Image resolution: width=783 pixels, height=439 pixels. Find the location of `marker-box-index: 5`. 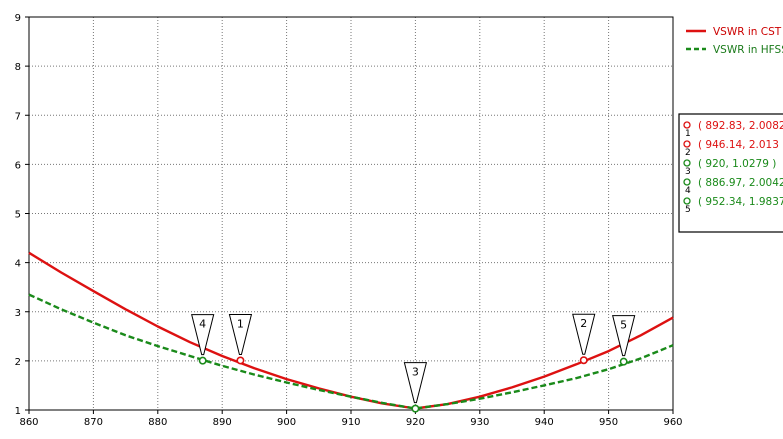

marker-box-index: 5 is located at coordinates (688, 210).